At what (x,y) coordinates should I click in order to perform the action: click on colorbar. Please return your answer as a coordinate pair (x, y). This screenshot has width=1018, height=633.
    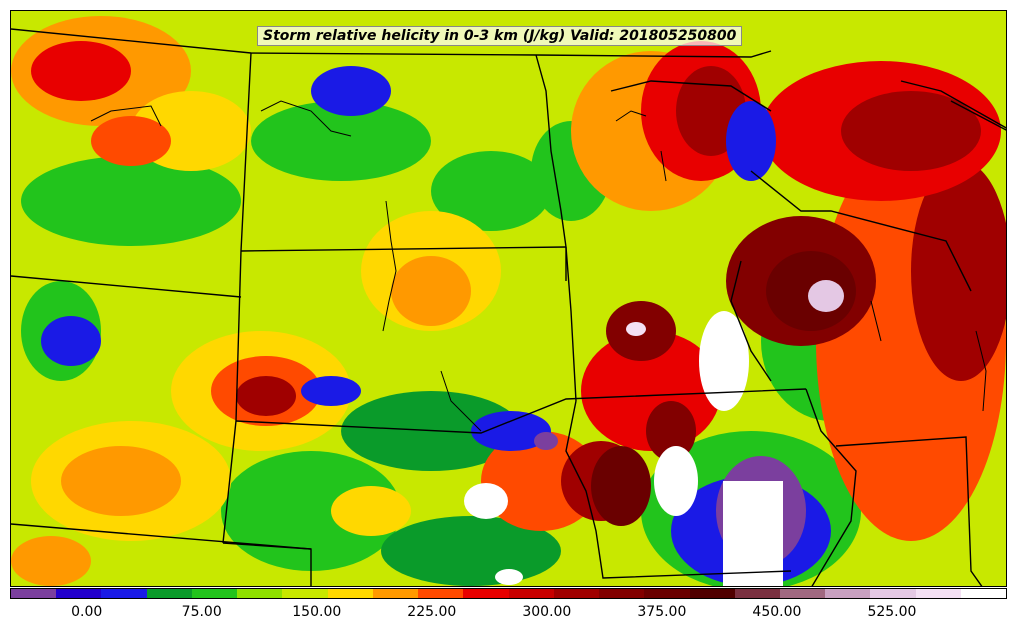
    Looking at the image, I should click on (508, 593).